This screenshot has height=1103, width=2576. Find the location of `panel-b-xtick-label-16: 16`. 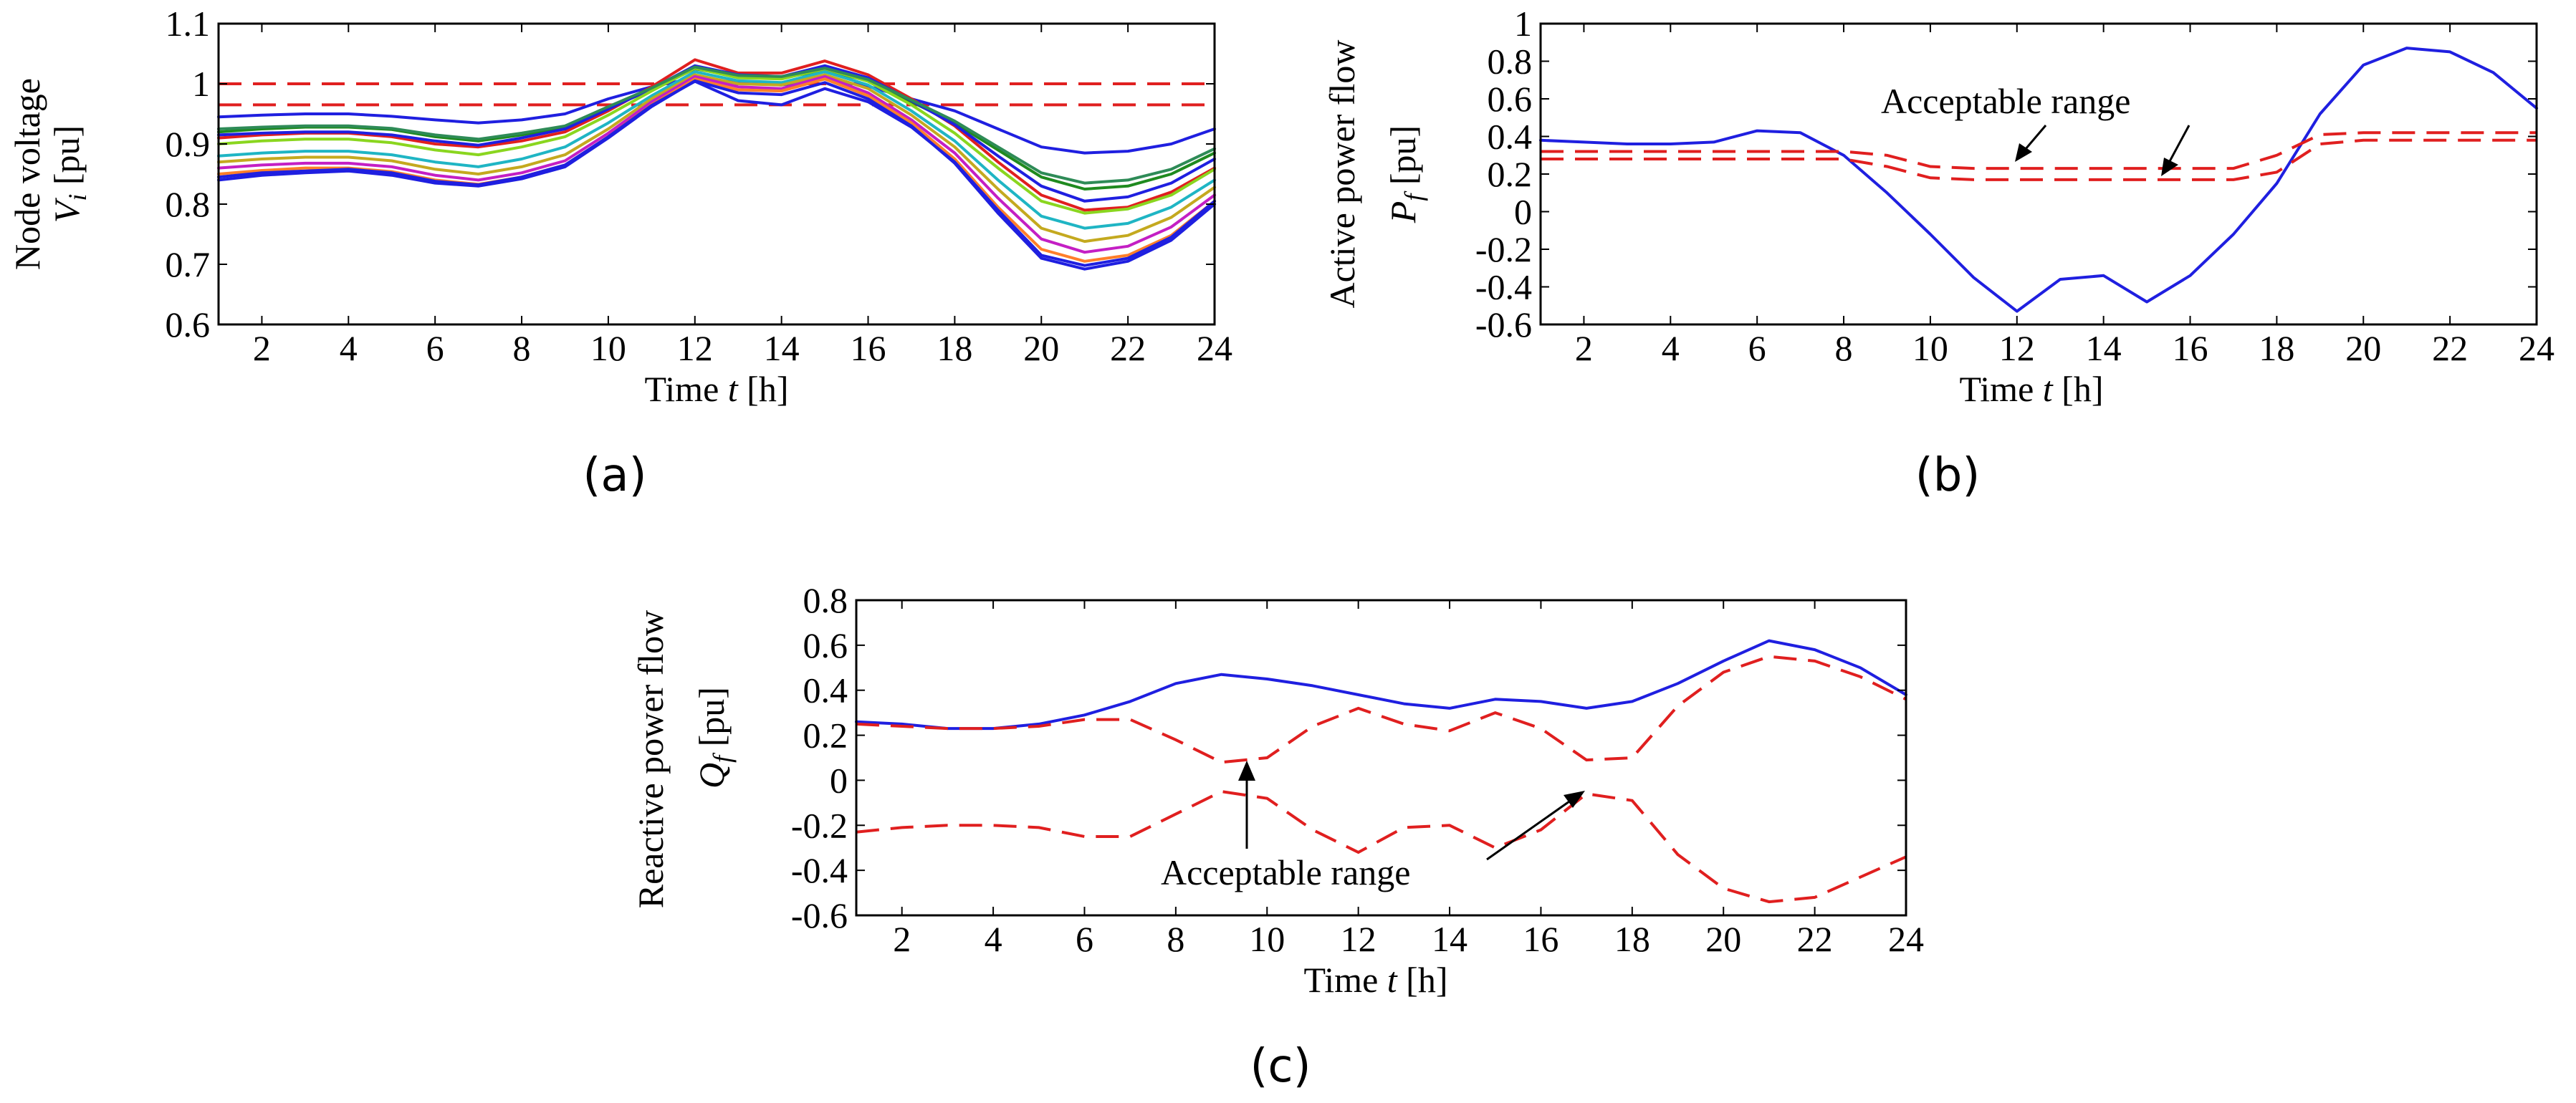

panel-b-xtick-label-16: 16 is located at coordinates (2191, 348).